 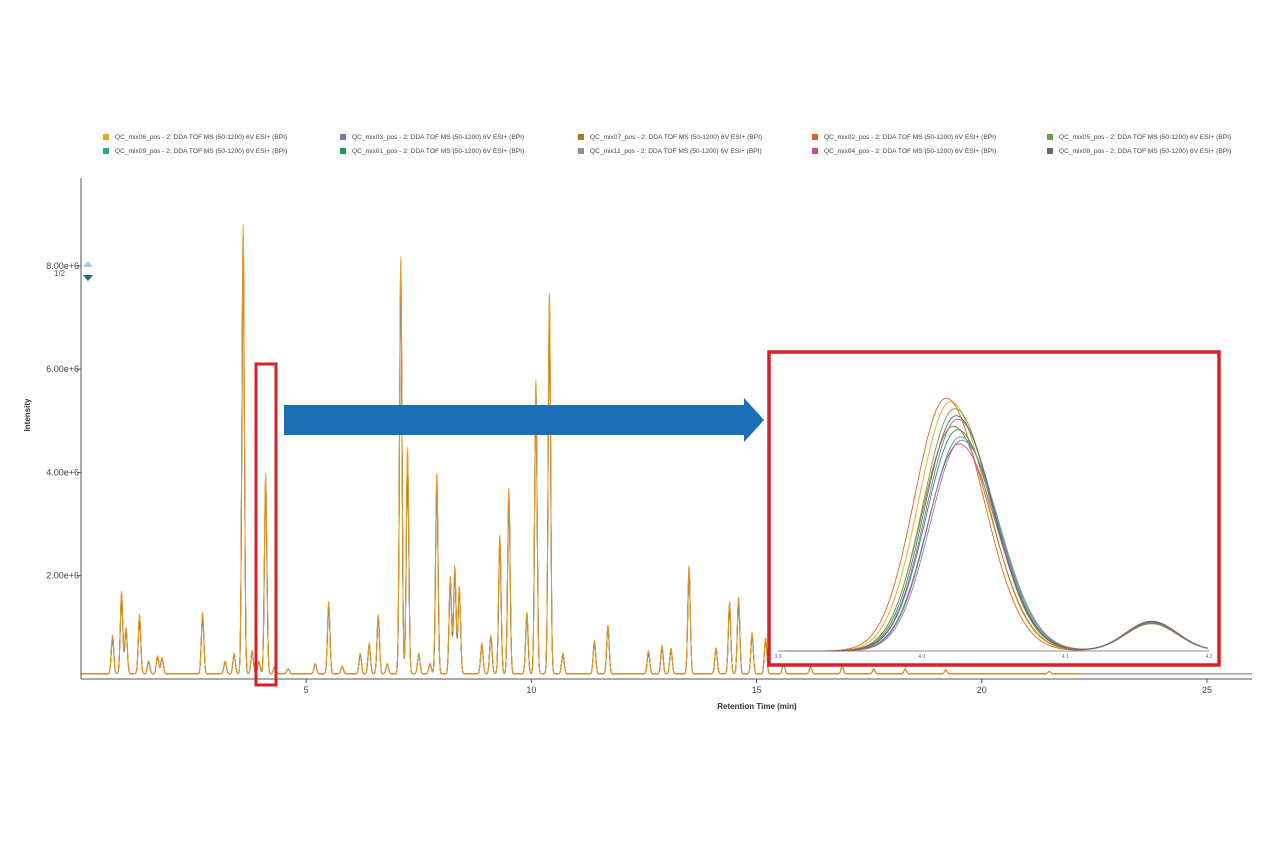 I want to click on x-tick-label: 20, so click(x=982, y=690).